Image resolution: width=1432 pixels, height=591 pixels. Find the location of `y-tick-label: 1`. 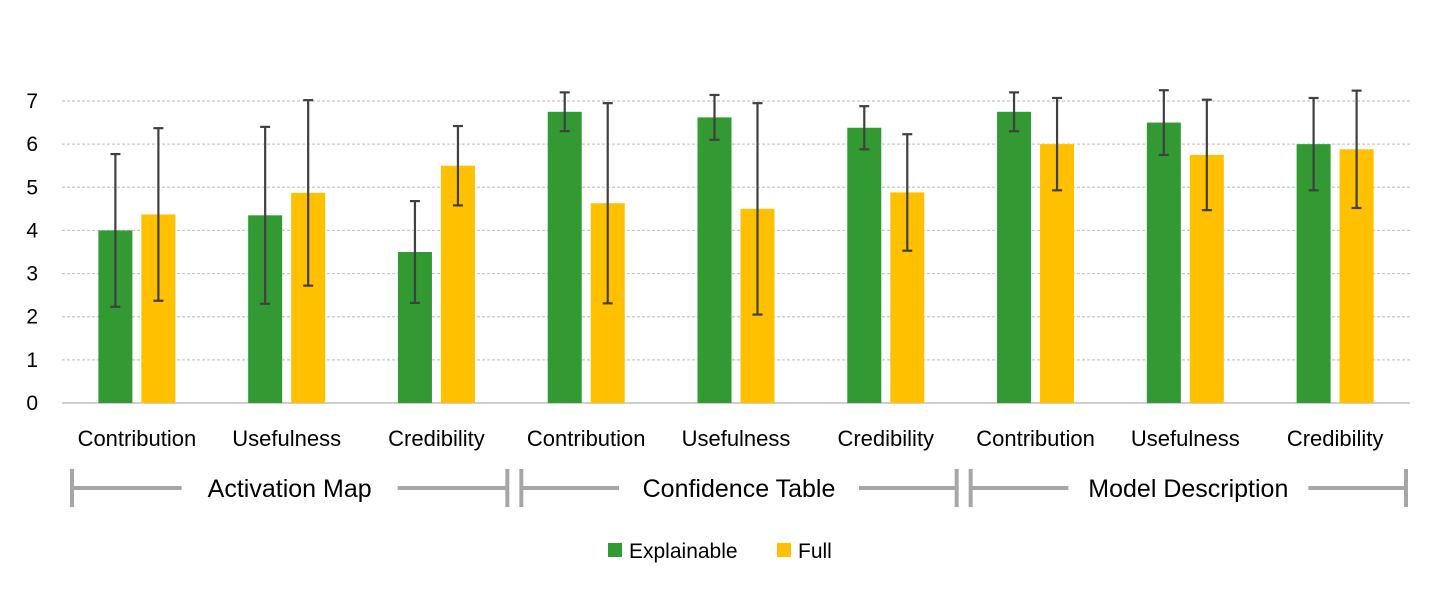

y-tick-label: 1 is located at coordinates (32, 360).